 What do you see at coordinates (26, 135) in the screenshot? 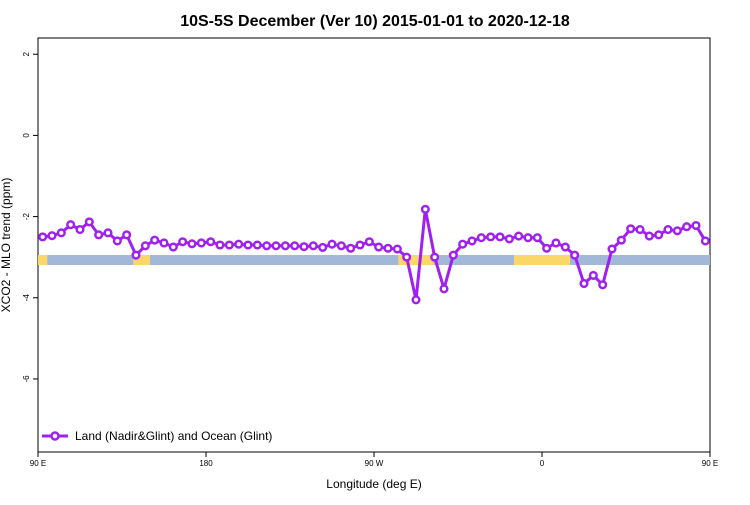
I see `y-tick-label: 0` at bounding box center [26, 135].